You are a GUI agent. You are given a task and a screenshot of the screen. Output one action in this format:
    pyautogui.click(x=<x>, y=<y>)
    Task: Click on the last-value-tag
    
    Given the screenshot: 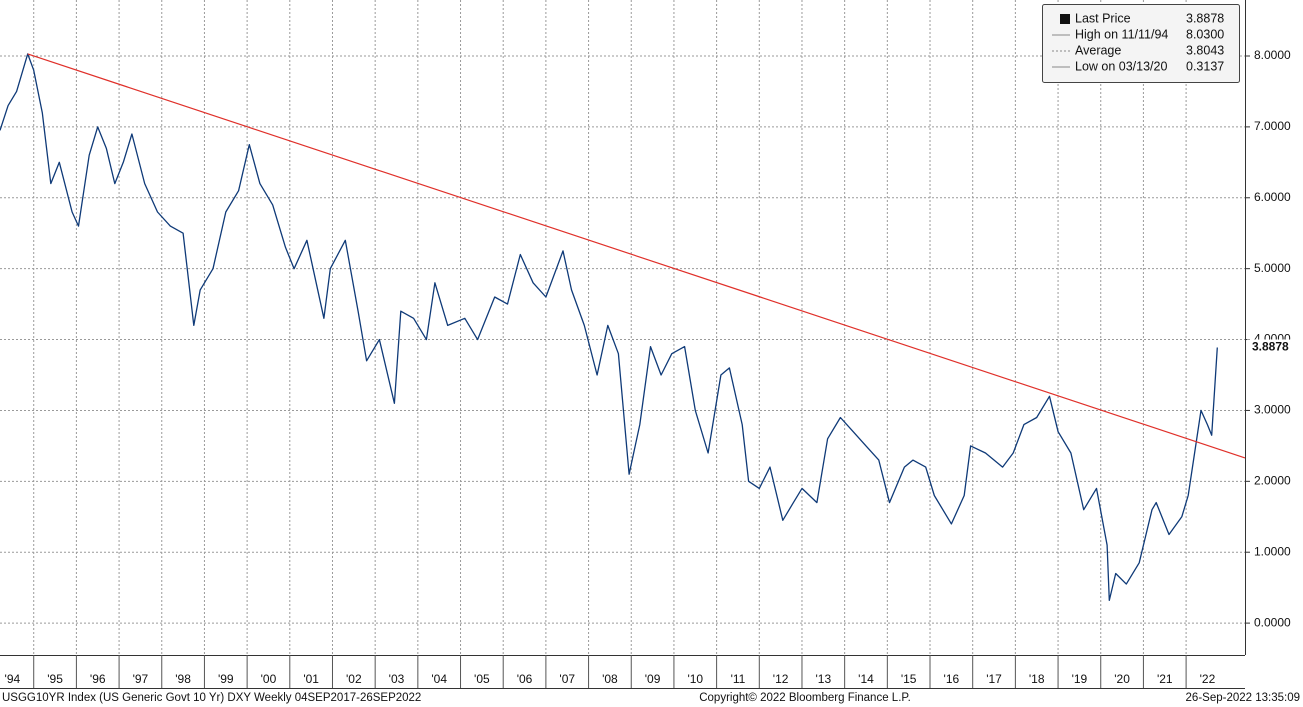 What is the action you would take?
    pyautogui.click(x=1274, y=347)
    